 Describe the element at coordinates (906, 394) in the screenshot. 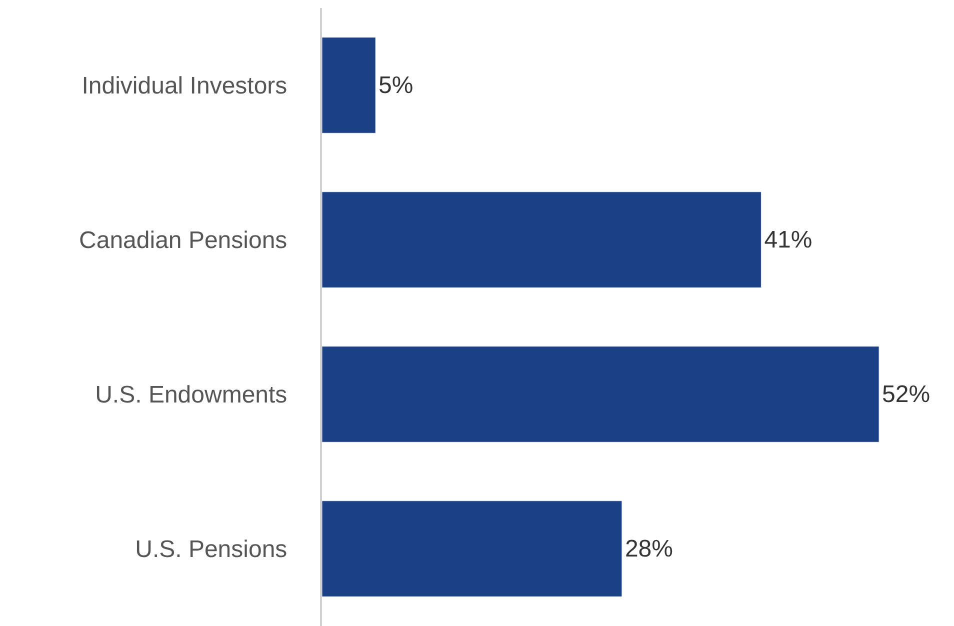

I see `data-label: 52%` at that location.